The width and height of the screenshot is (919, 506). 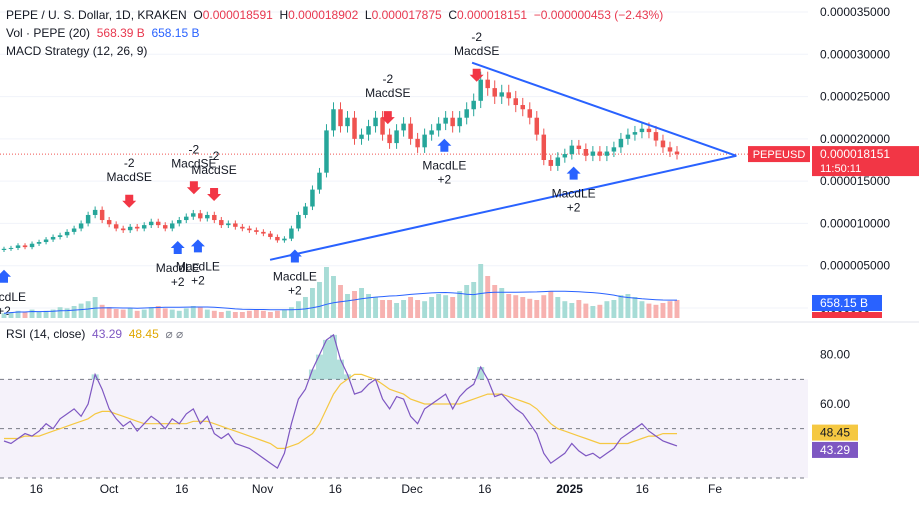 What do you see at coordinates (569, 489) in the screenshot?
I see `x-tick-label: 2025` at bounding box center [569, 489].